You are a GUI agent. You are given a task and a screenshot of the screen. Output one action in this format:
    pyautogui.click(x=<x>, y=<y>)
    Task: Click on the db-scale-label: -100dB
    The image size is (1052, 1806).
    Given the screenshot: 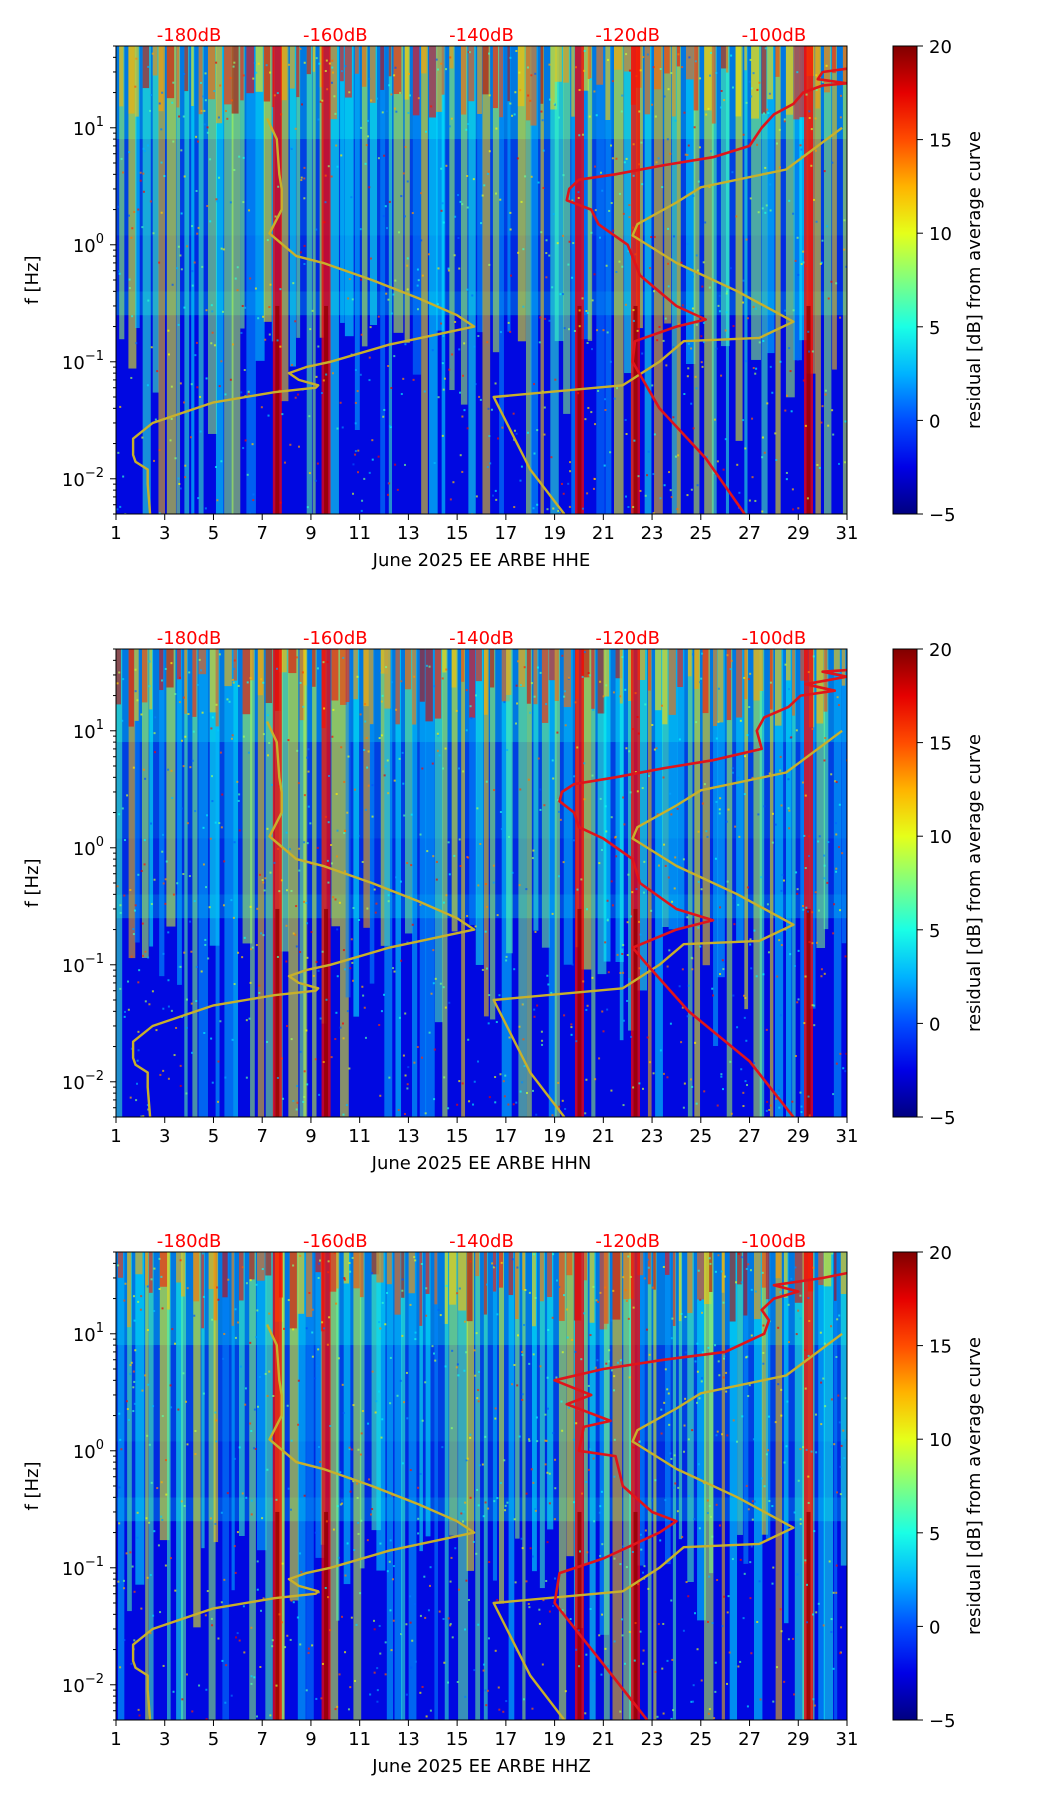 What is the action you would take?
    pyautogui.click(x=774, y=1241)
    